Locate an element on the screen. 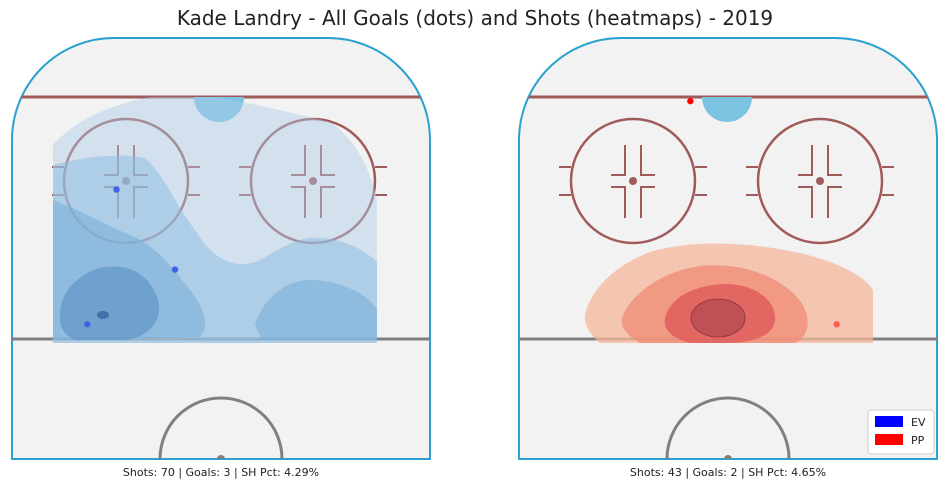 The width and height of the screenshot is (950, 489). heatmap-pp is located at coordinates (728, 293).